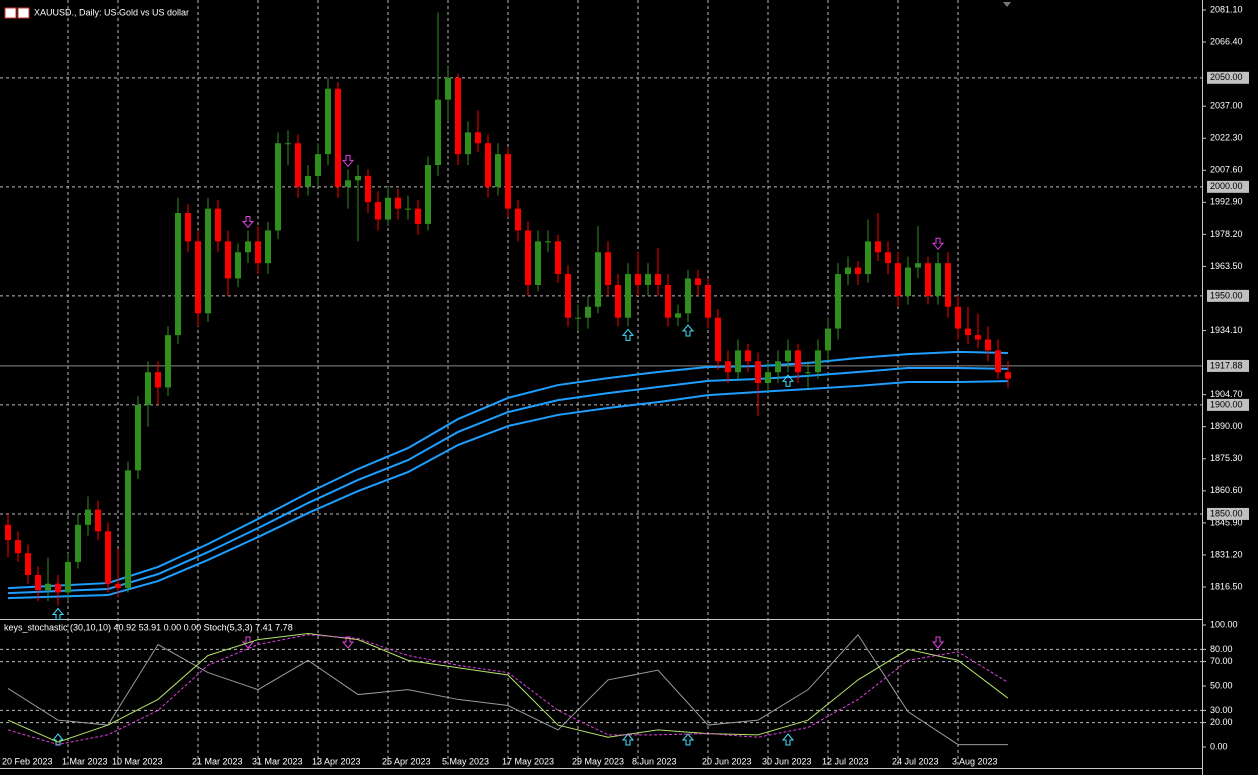 This screenshot has width=1258, height=775. Describe the element at coordinates (137, 761) in the screenshot. I see `x-tick-label: 10 Mar 2023` at that location.